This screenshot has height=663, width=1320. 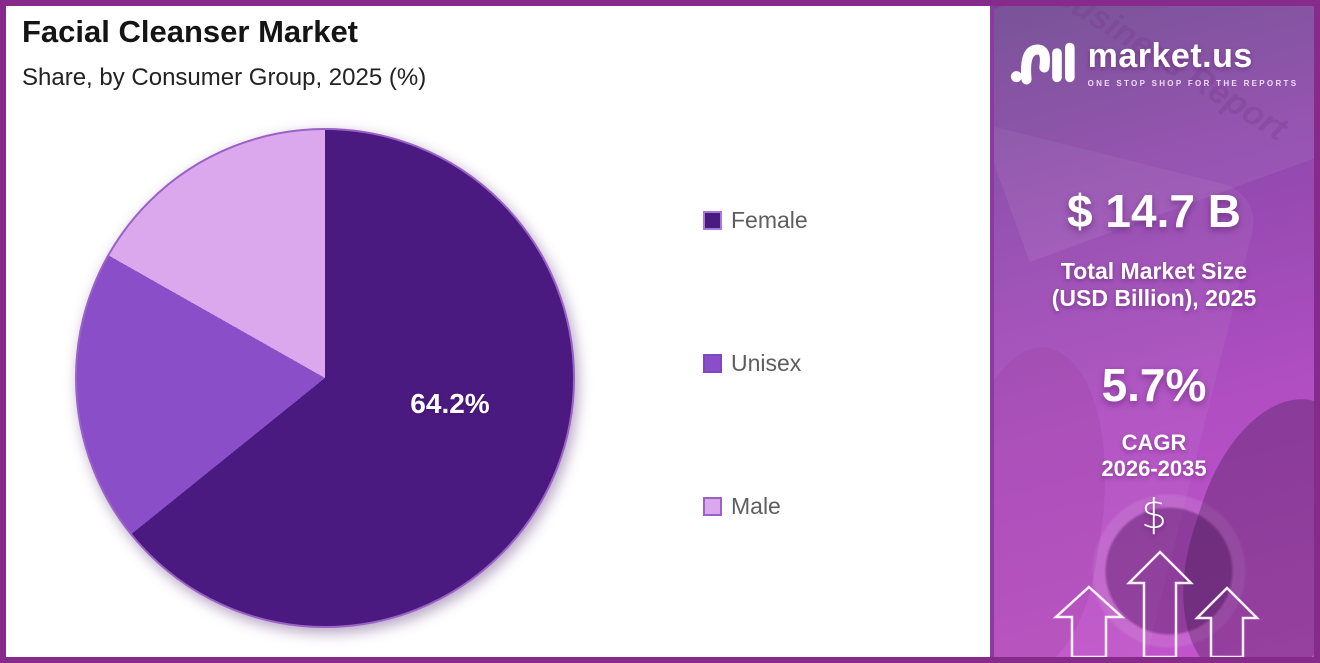 What do you see at coordinates (224, 77) in the screenshot?
I see `chart-subtitle: Share, by Consumer Group, 2025 (%)` at bounding box center [224, 77].